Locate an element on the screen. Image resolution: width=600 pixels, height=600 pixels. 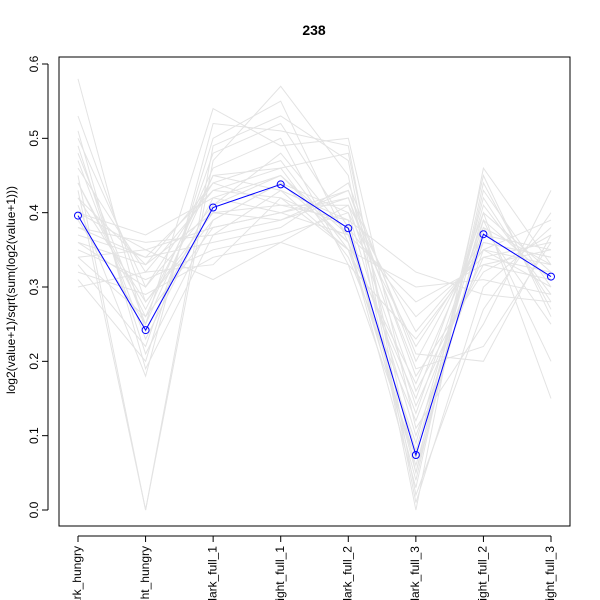
y-tick-label: 0.1 is located at coordinates (34, 435).